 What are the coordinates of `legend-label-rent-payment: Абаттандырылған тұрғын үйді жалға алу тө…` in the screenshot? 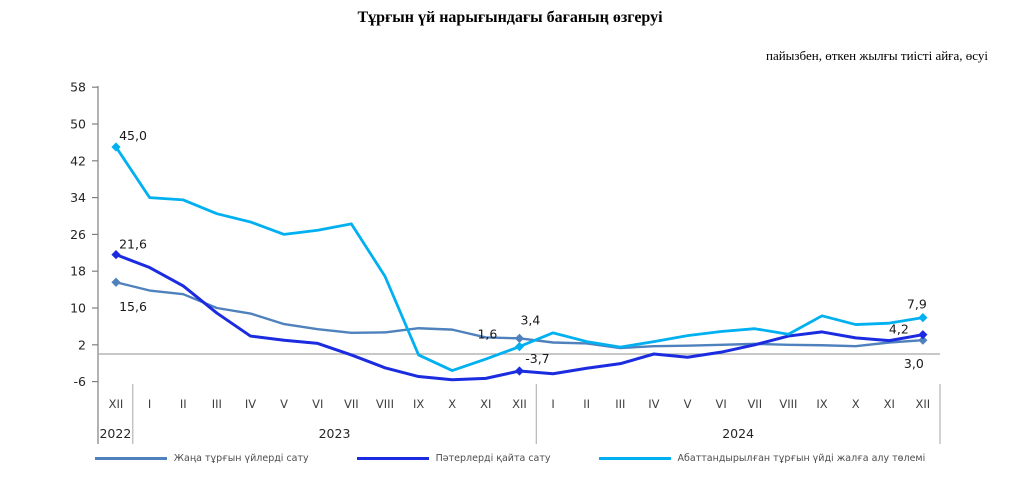 It's located at (801, 458).